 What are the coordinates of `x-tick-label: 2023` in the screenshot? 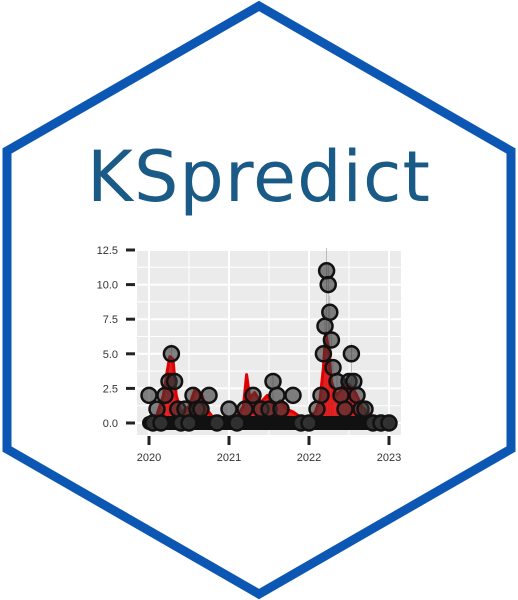 It's located at (389, 458).